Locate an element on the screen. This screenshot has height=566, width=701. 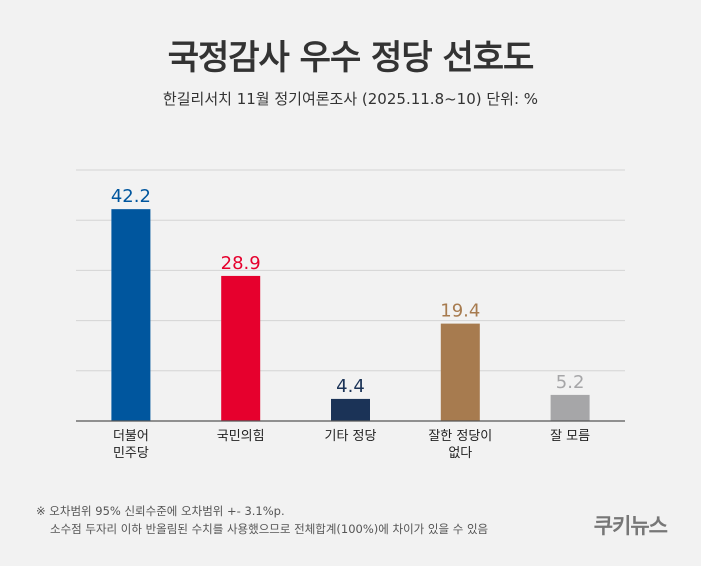
brand-logo: 쿠키뉴스 is located at coordinates (630, 526).